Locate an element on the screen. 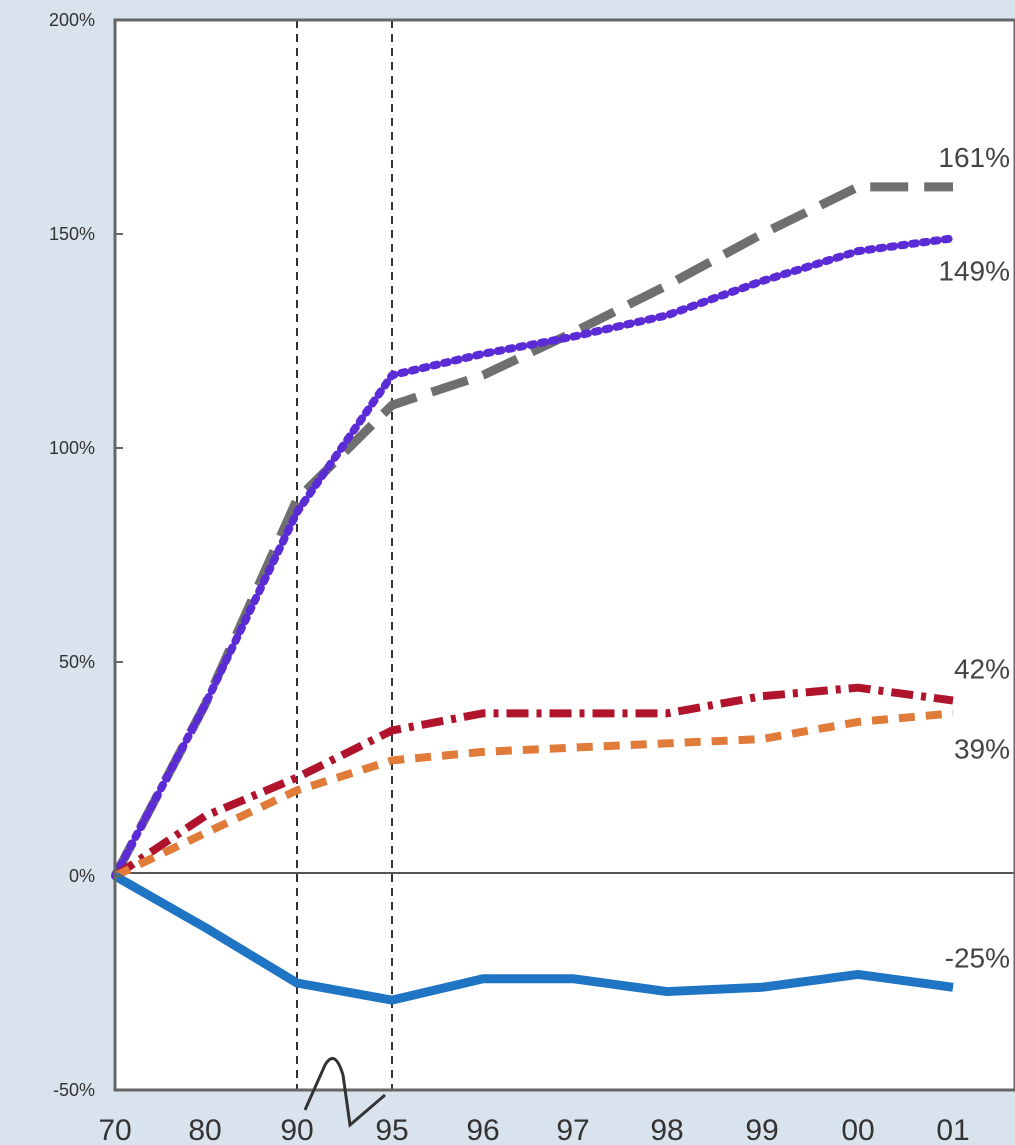  x-tick-label: 01 is located at coordinates (952, 1129).